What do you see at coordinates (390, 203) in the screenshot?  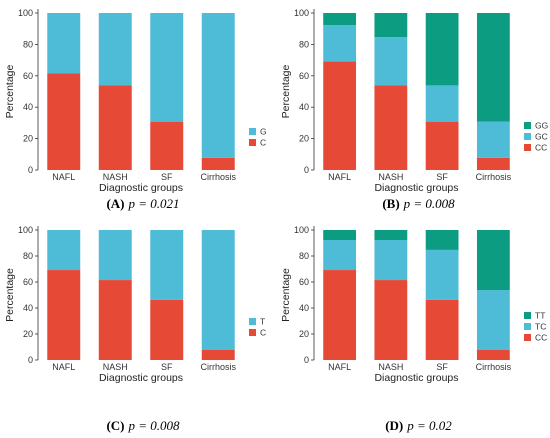 I see `caption-letter: (B)` at bounding box center [390, 203].